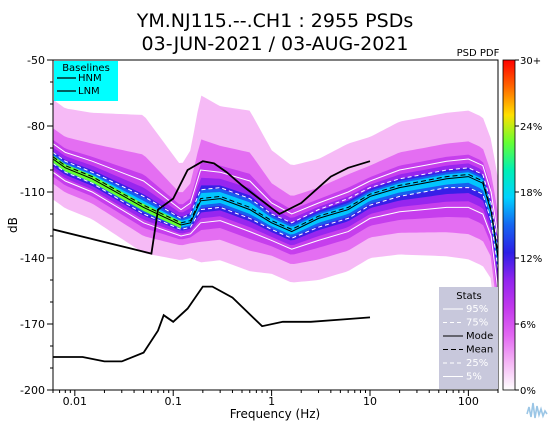  I want to click on legend-label-stat: Mode, so click(479, 336).